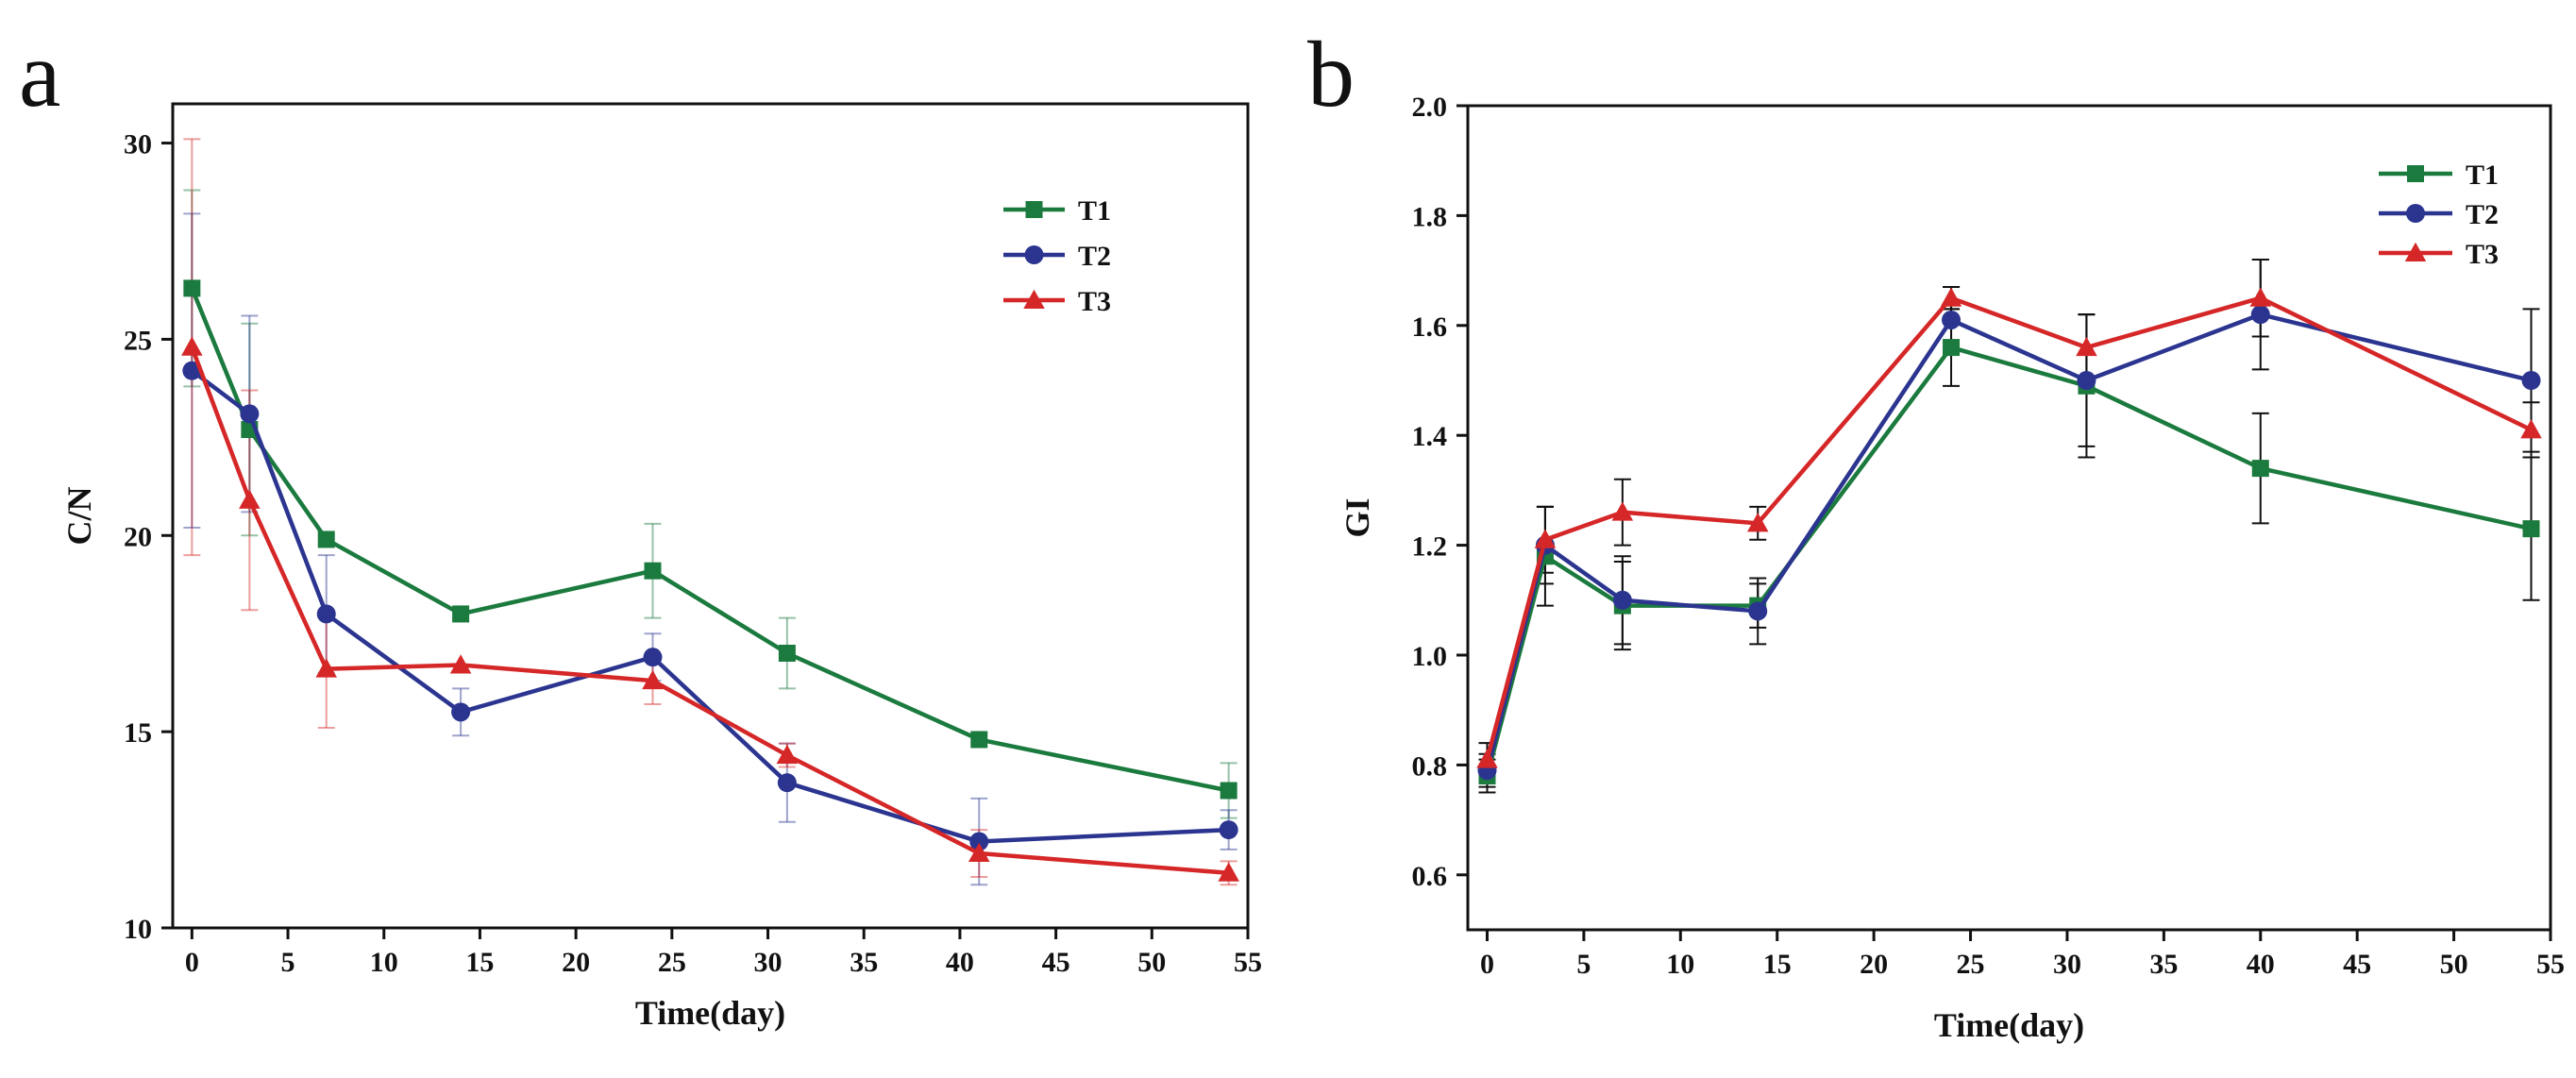 Image resolution: width=2576 pixels, height=1078 pixels. What do you see at coordinates (138, 144) in the screenshot?
I see `y-tick-label: 30` at bounding box center [138, 144].